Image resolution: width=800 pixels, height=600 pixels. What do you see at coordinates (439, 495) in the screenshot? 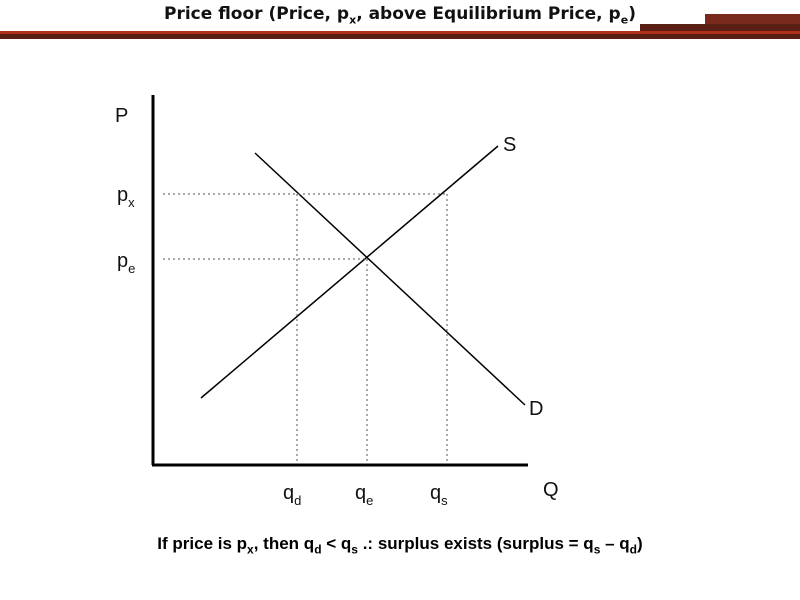
I see `qs-label: qs` at bounding box center [439, 495].